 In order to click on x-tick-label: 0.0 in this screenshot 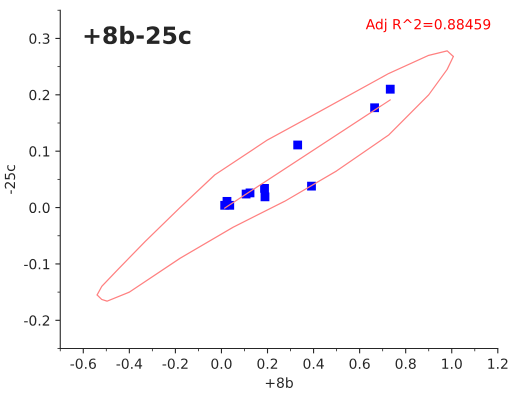, I will do `click(221, 363)`.